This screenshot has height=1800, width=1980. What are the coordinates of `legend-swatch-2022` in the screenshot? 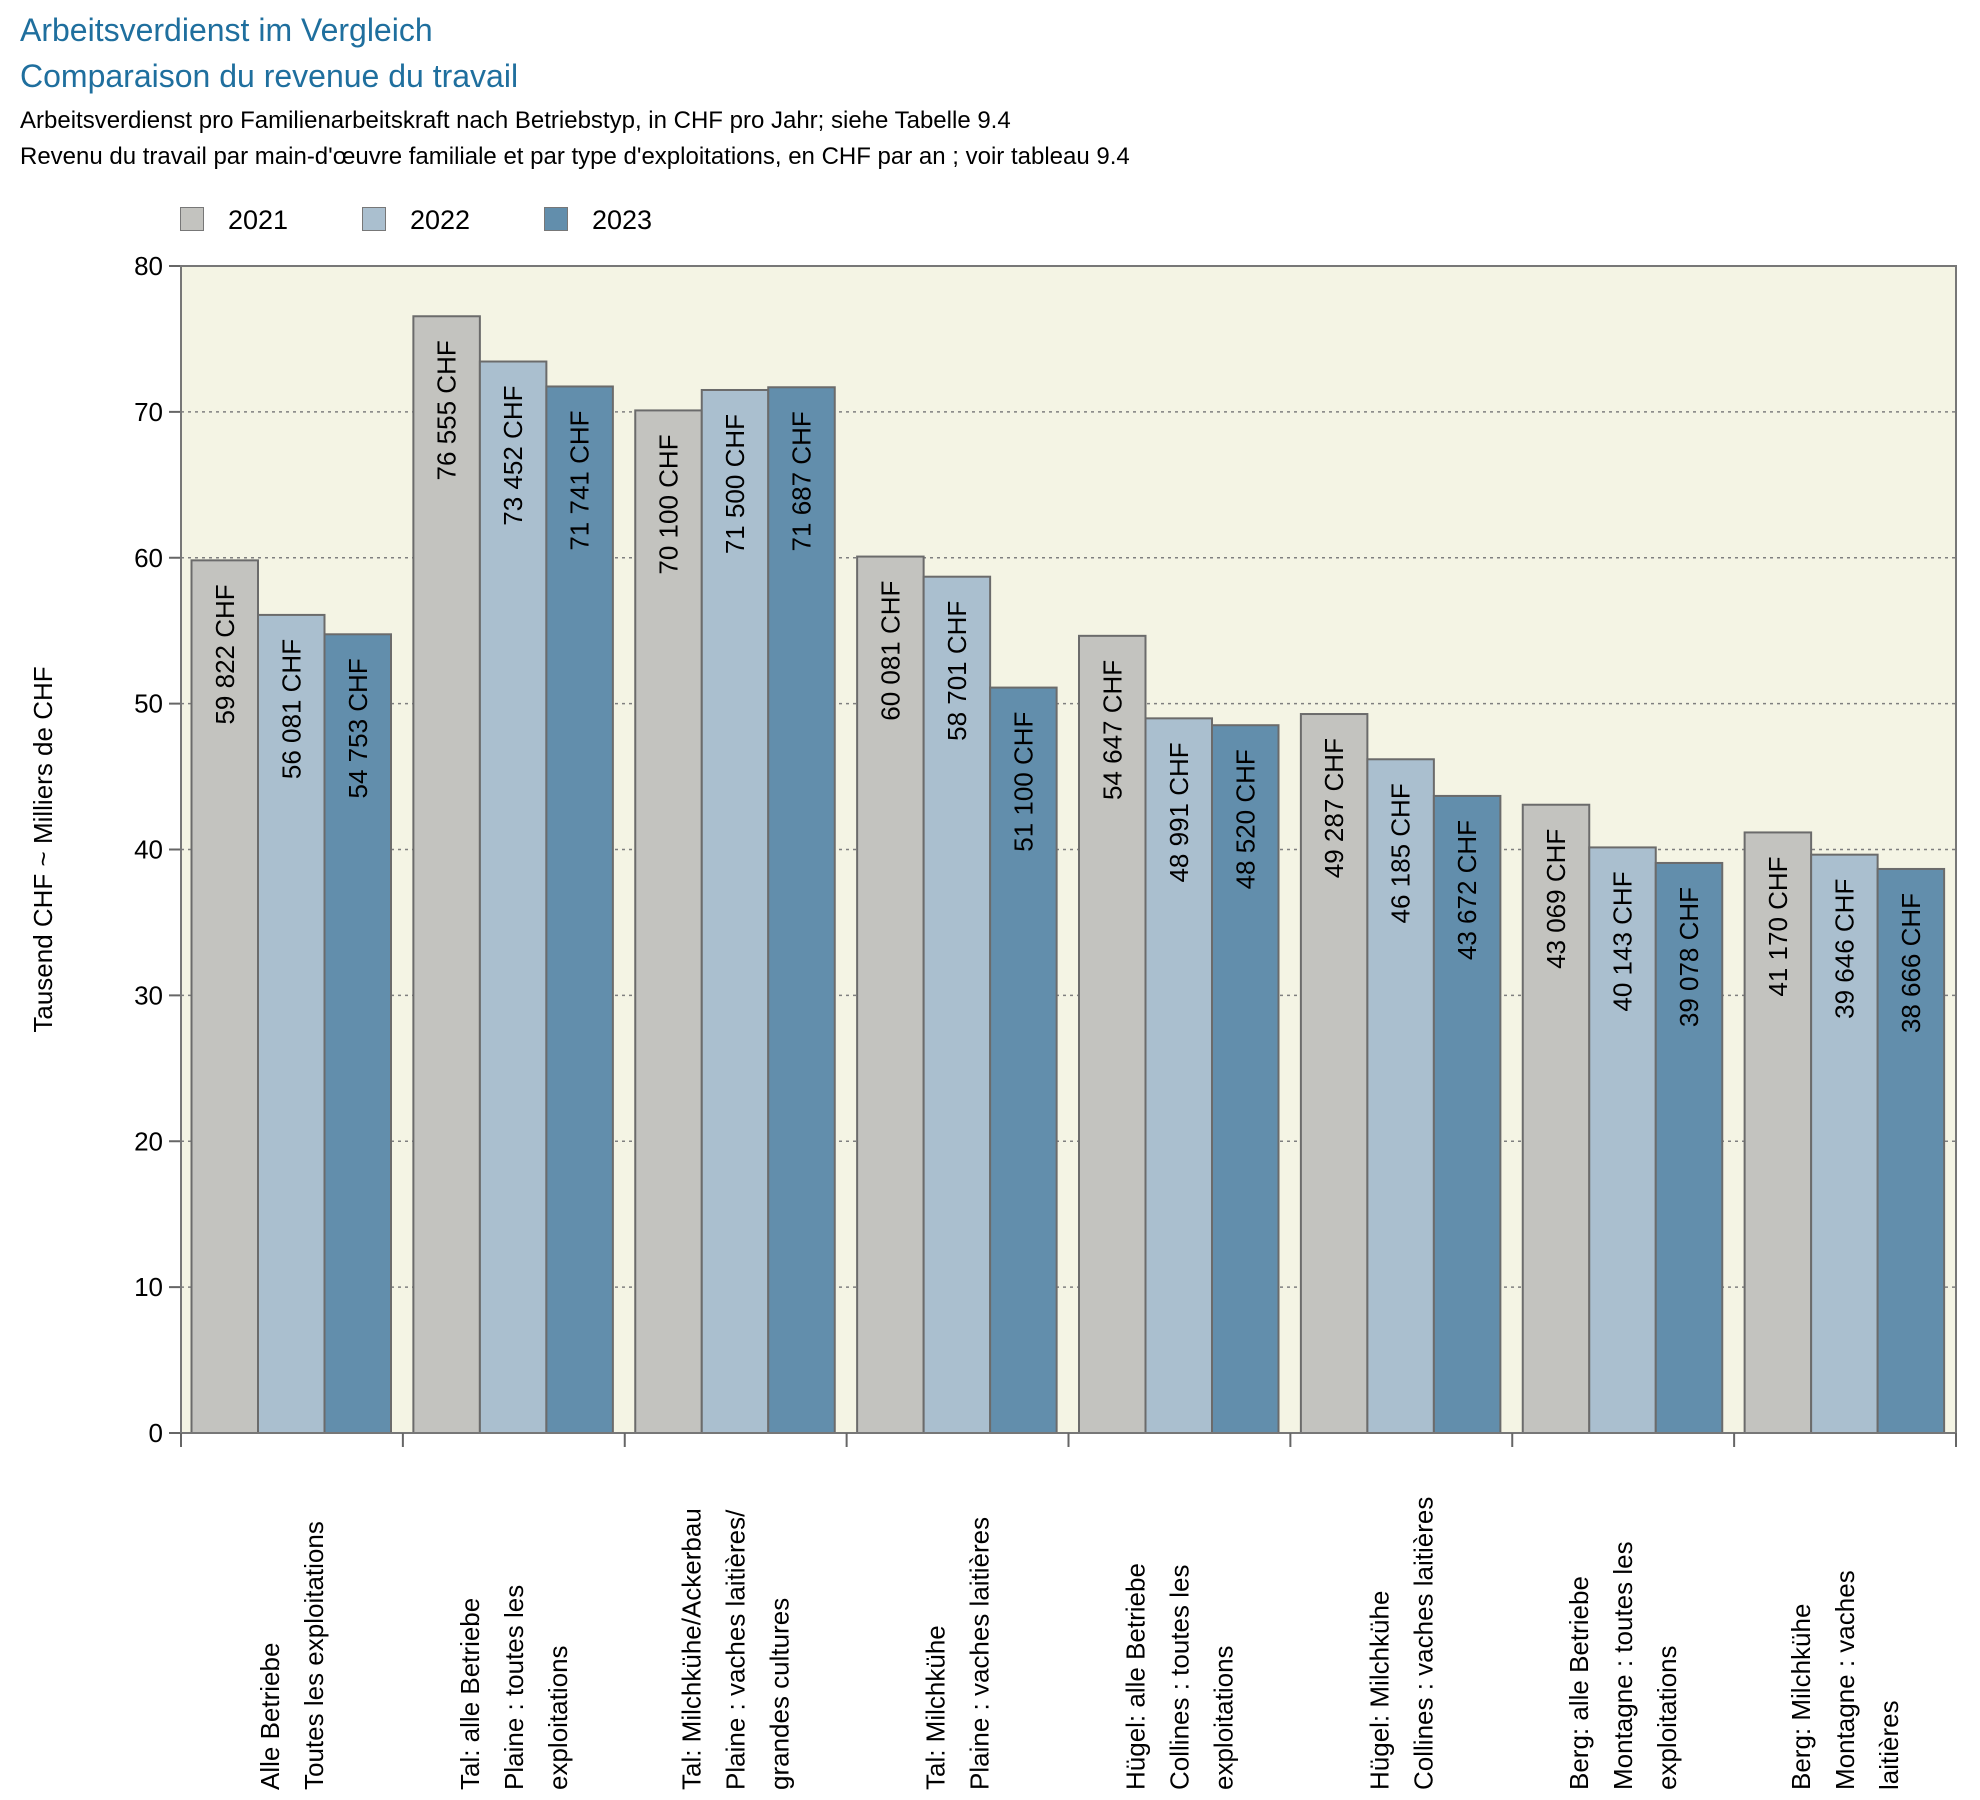 It's located at (374, 219).